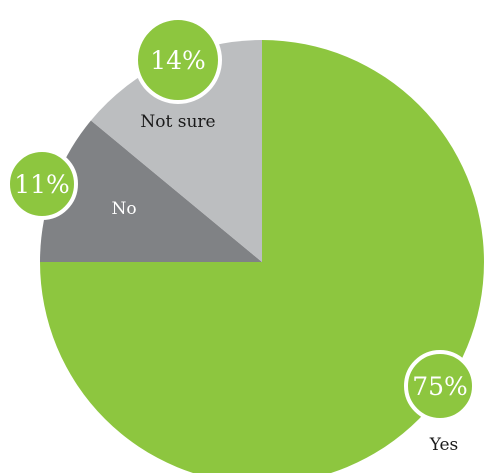  I want to click on percent-badge-no, so click(42, 184).